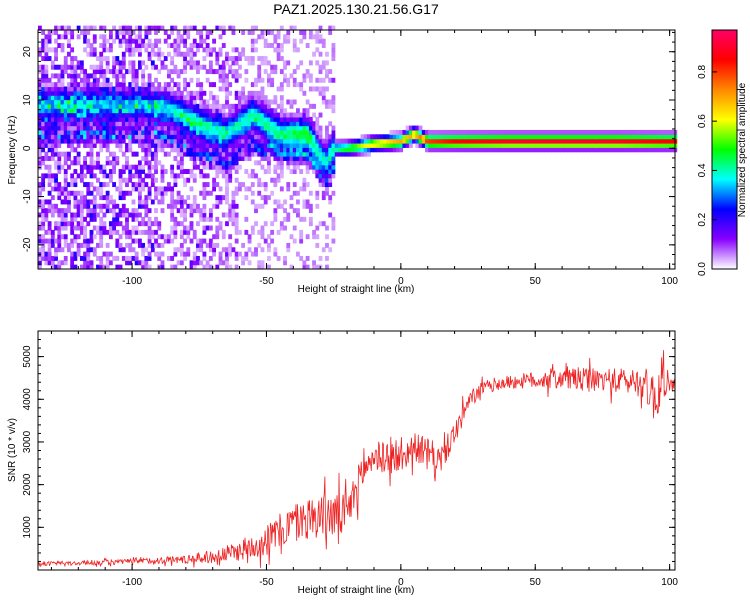  I want to click on spectrogram-y-tick-label: 10, so click(27, 100).